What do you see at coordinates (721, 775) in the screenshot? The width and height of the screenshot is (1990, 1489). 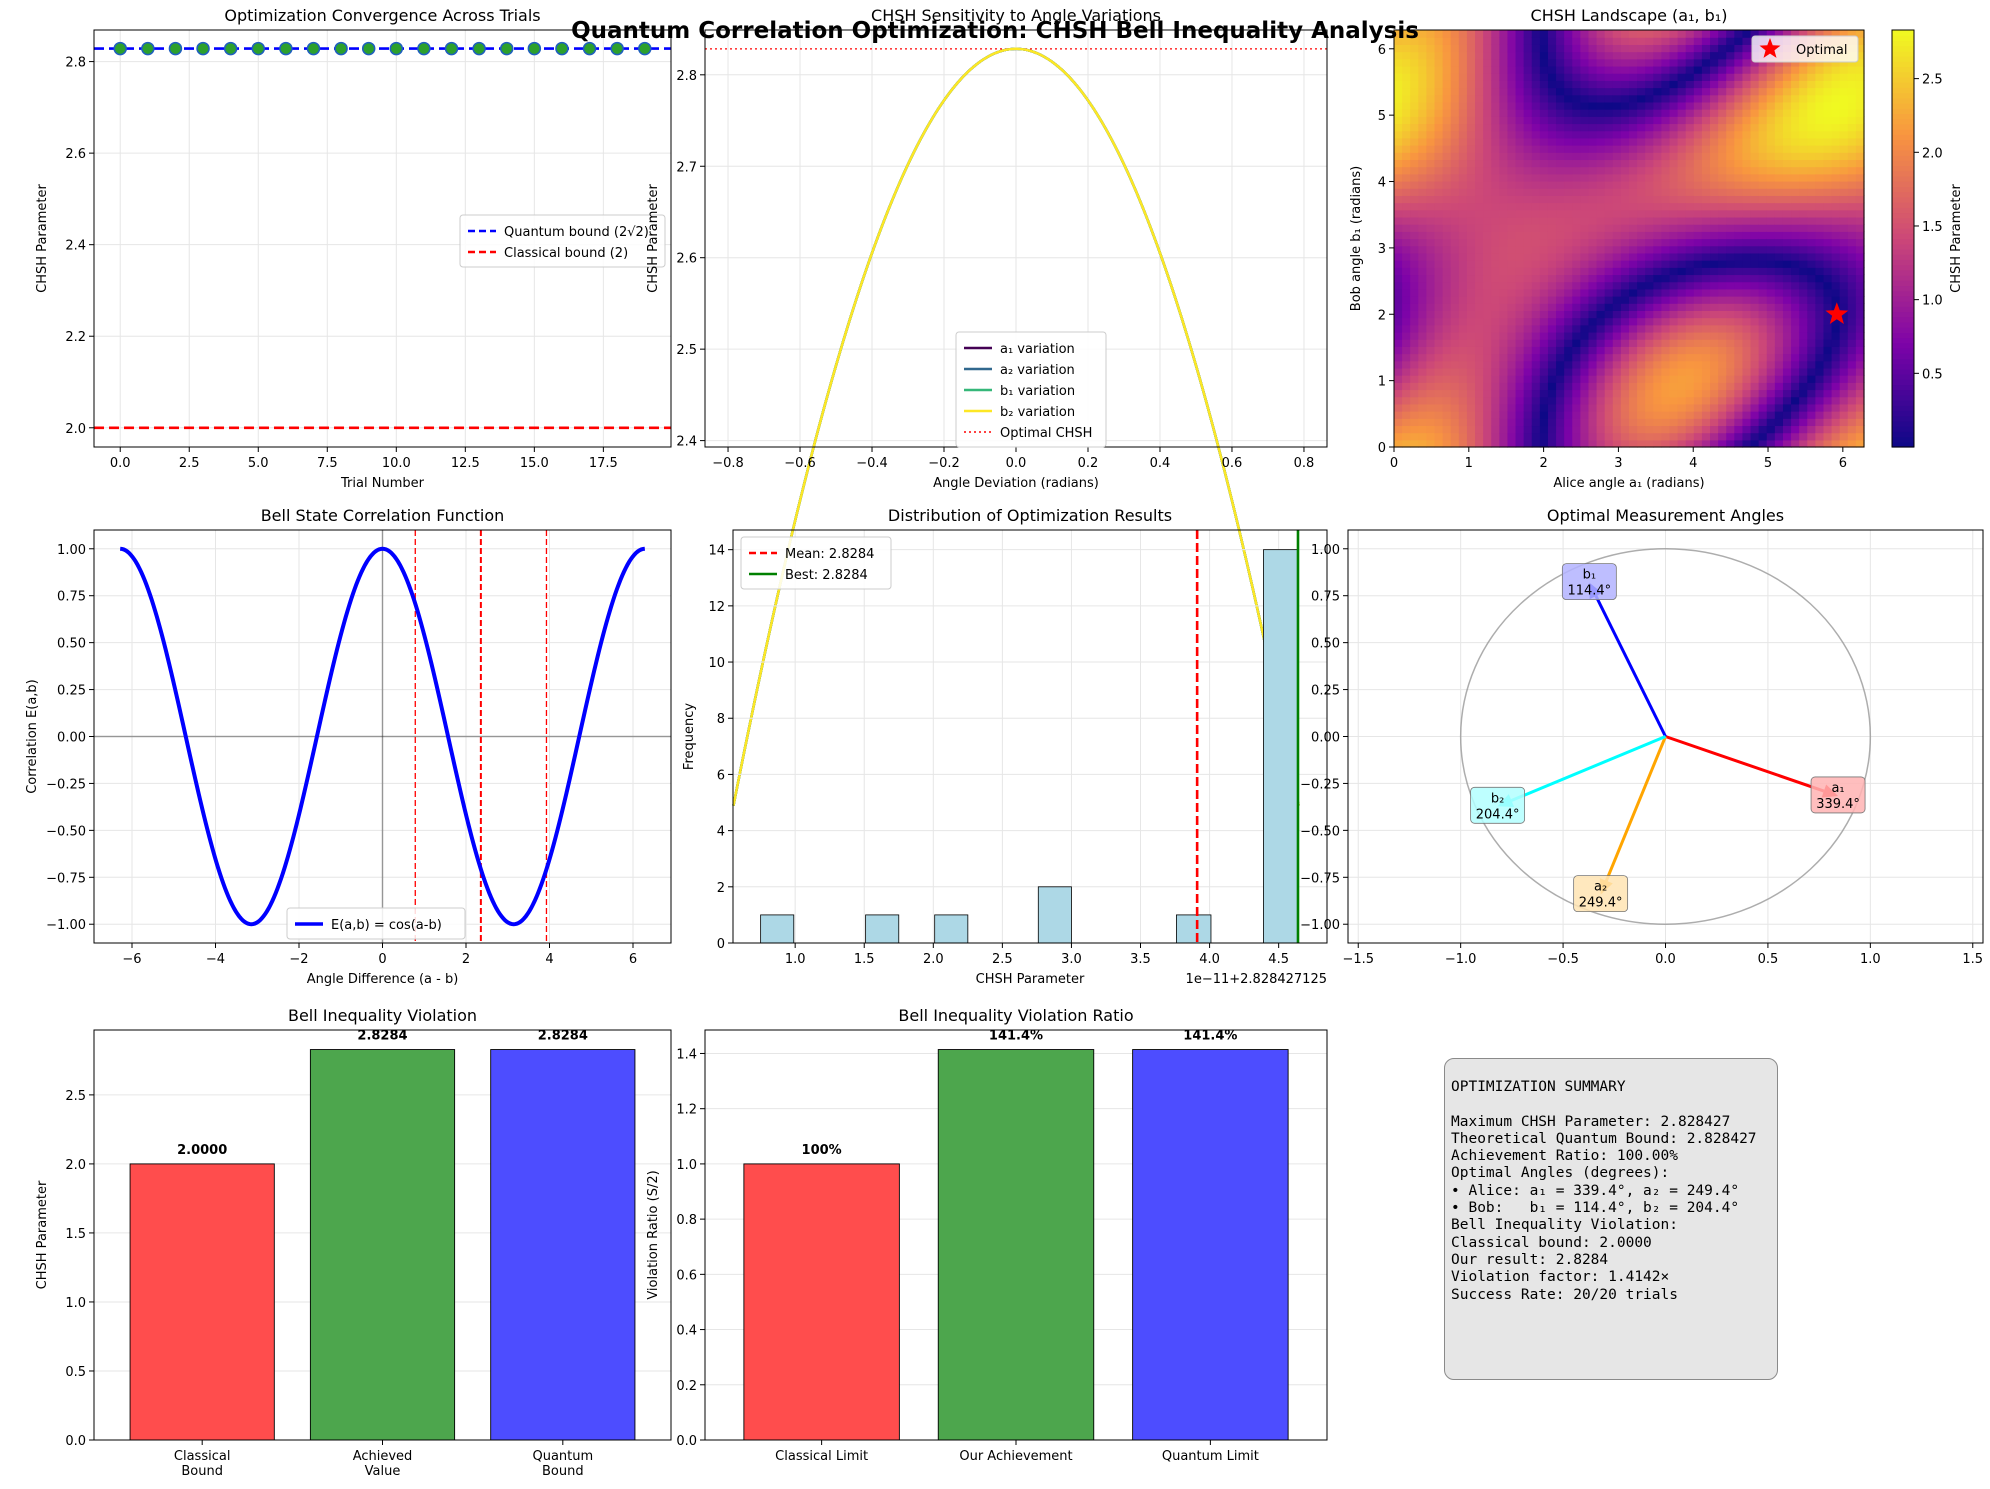 I see `y-tick-label: 6` at bounding box center [721, 775].